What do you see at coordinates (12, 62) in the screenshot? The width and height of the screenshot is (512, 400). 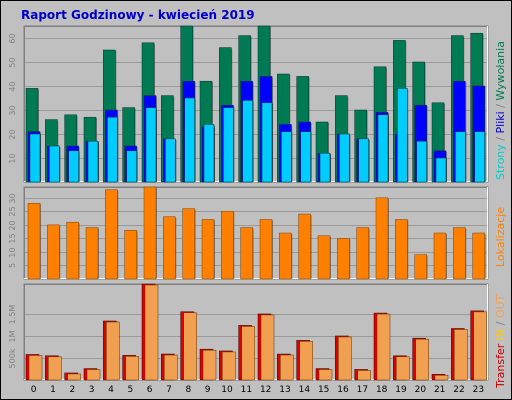 I see `y-tick-label: 50` at bounding box center [12, 62].